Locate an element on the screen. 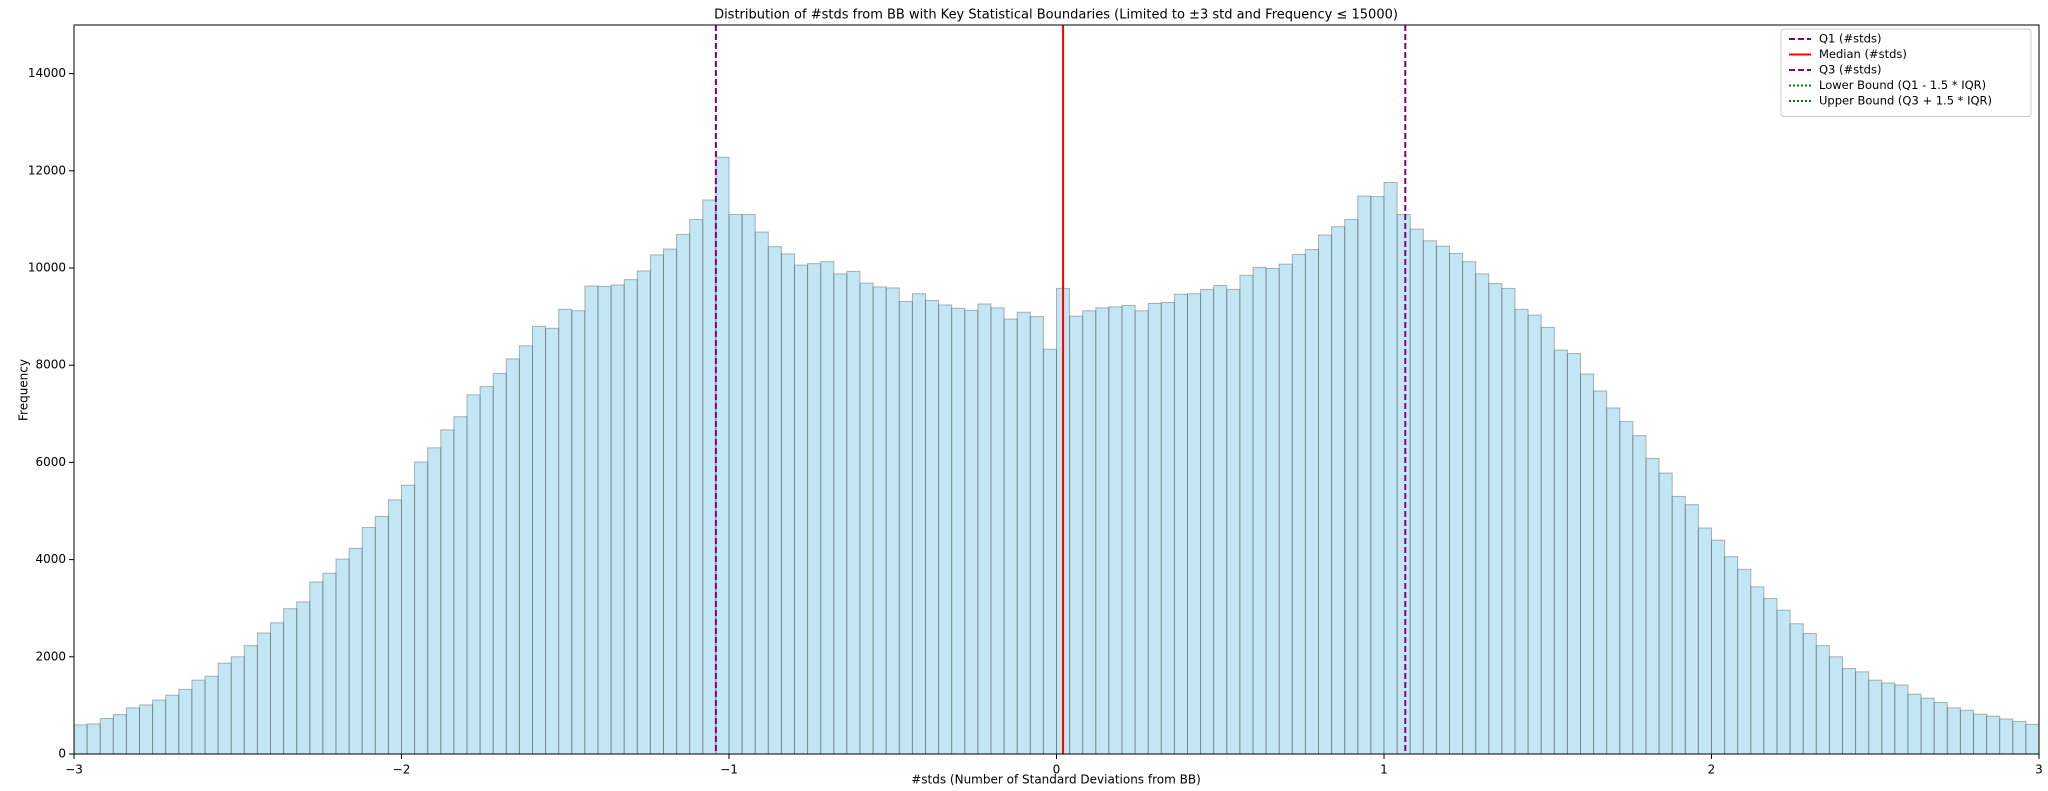 The height and width of the screenshot is (791, 2048). y-tick-label: 2000 is located at coordinates (50, 656).